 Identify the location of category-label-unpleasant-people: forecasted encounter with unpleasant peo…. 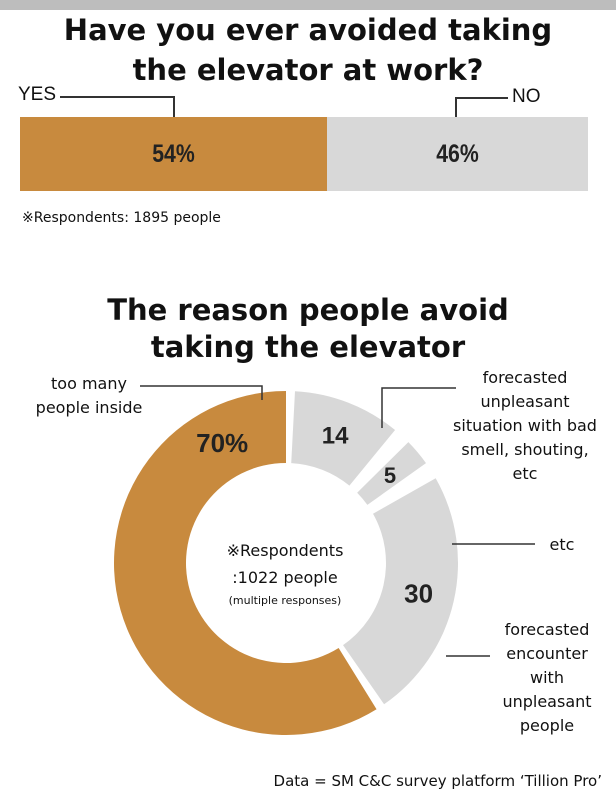
(547, 677).